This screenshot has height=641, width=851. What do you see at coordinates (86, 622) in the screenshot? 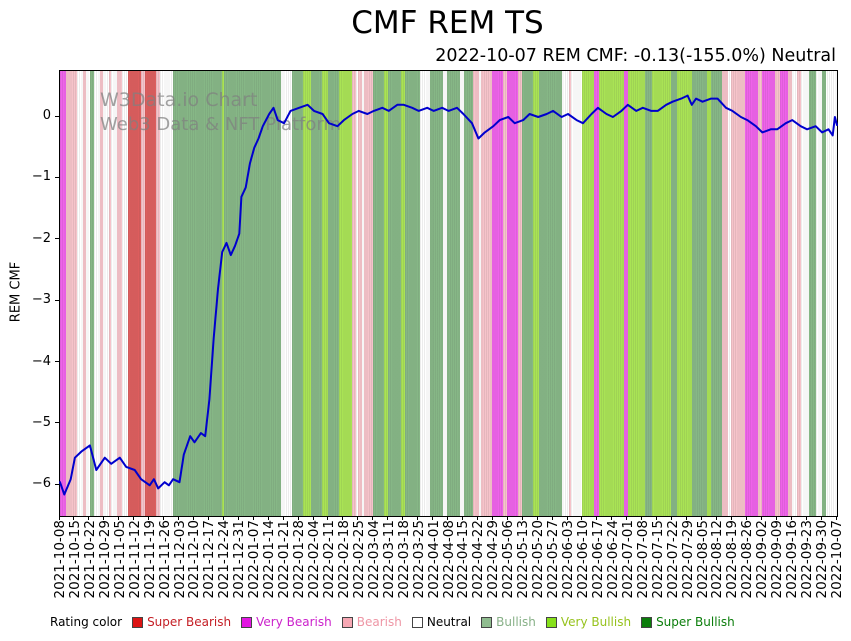
I see `legend-title: Rating color` at bounding box center [86, 622].